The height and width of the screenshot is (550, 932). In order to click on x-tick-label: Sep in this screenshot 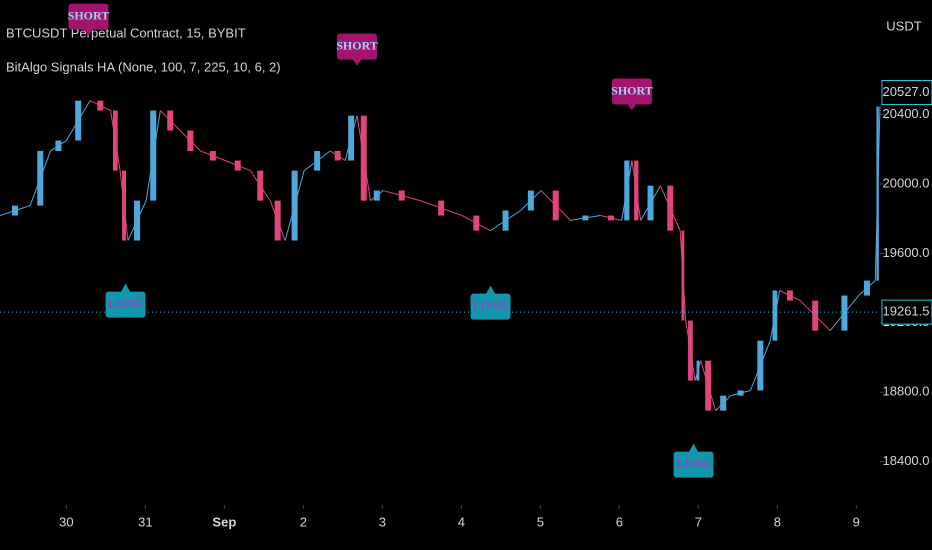, I will do `click(224, 521)`.